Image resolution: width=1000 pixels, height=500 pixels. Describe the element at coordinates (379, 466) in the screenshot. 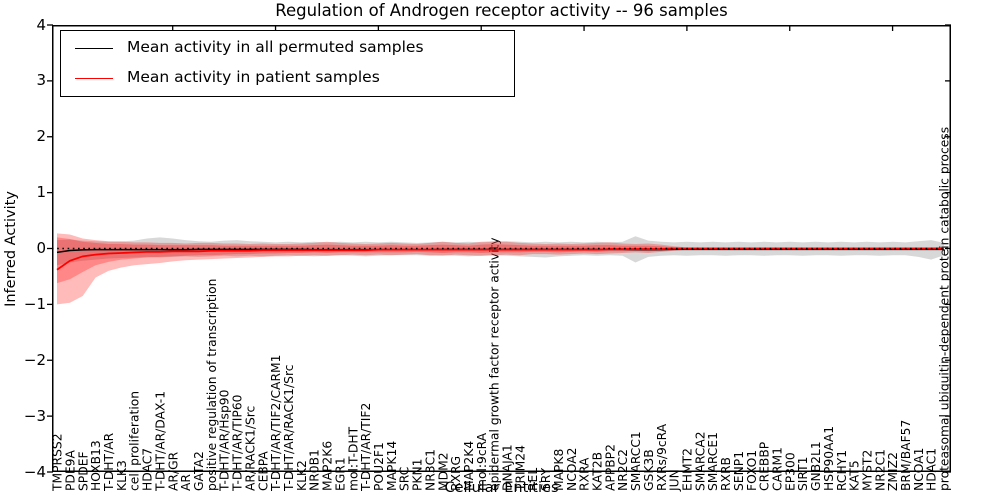

I see `x-tick-label: POU2F1` at that location.